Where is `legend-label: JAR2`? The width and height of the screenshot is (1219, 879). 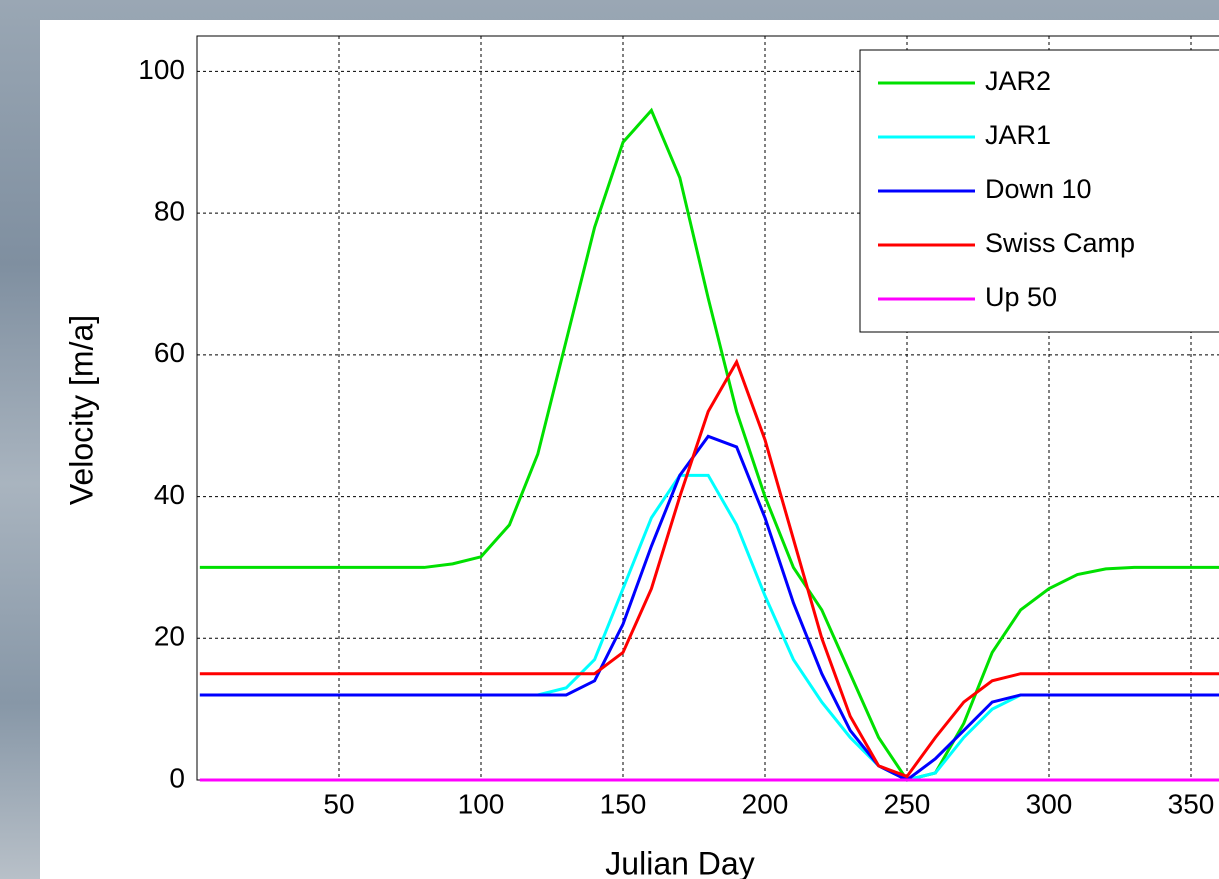
legend-label: JAR2 is located at coordinates (1018, 81).